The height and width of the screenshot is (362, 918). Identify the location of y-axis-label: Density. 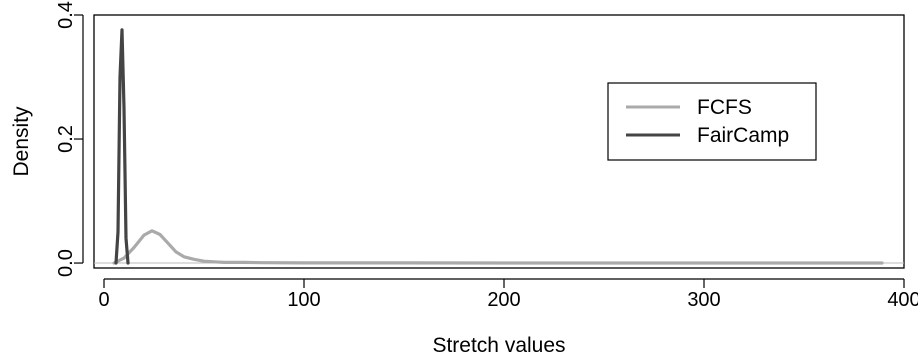
(21, 141).